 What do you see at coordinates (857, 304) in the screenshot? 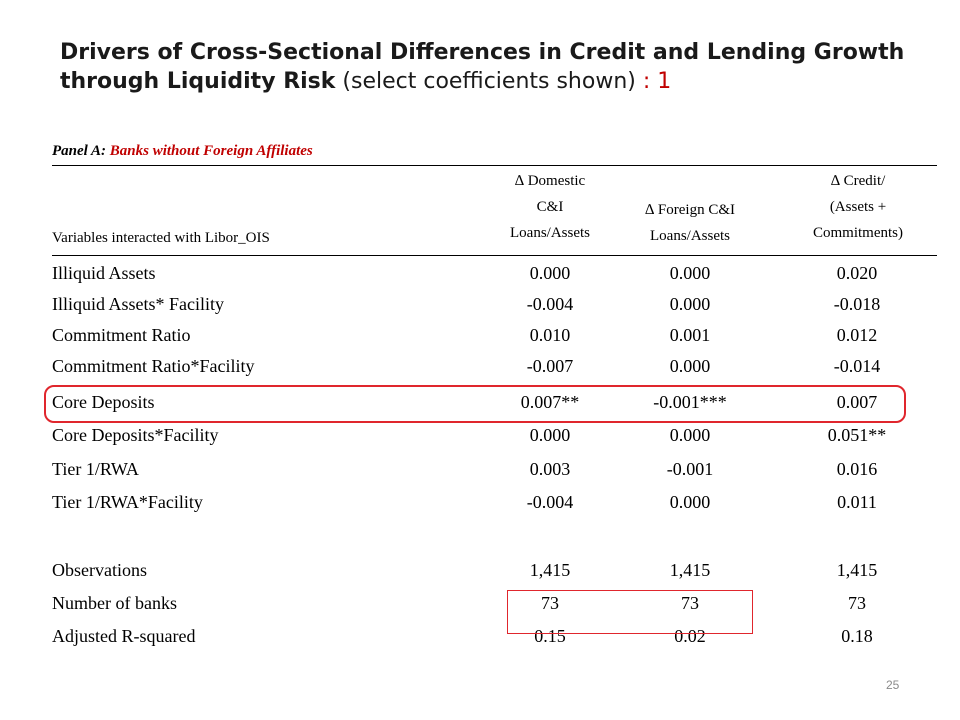
I see `cell-credit: -0.018` at bounding box center [857, 304].